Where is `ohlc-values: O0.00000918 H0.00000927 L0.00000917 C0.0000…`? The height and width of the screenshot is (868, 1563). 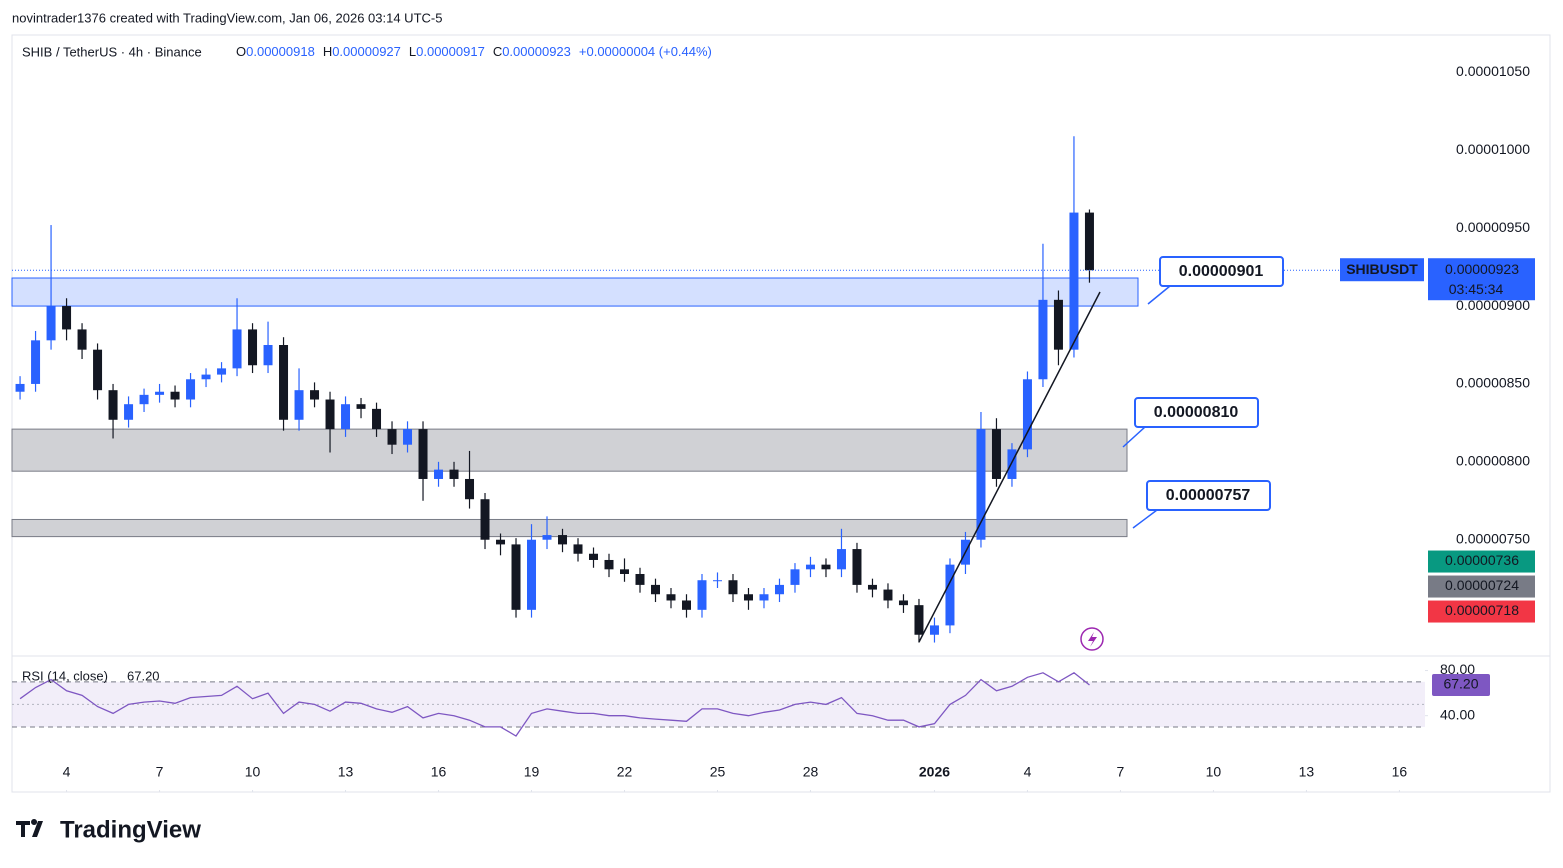 ohlc-values: O0.00000918 H0.00000927 L0.00000917 C0.0000… is located at coordinates (474, 51).